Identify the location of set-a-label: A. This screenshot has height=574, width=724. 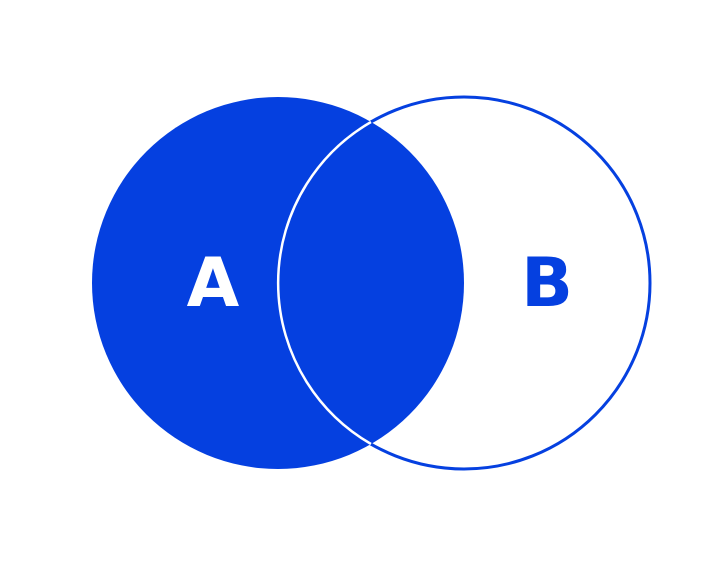
(213, 283).